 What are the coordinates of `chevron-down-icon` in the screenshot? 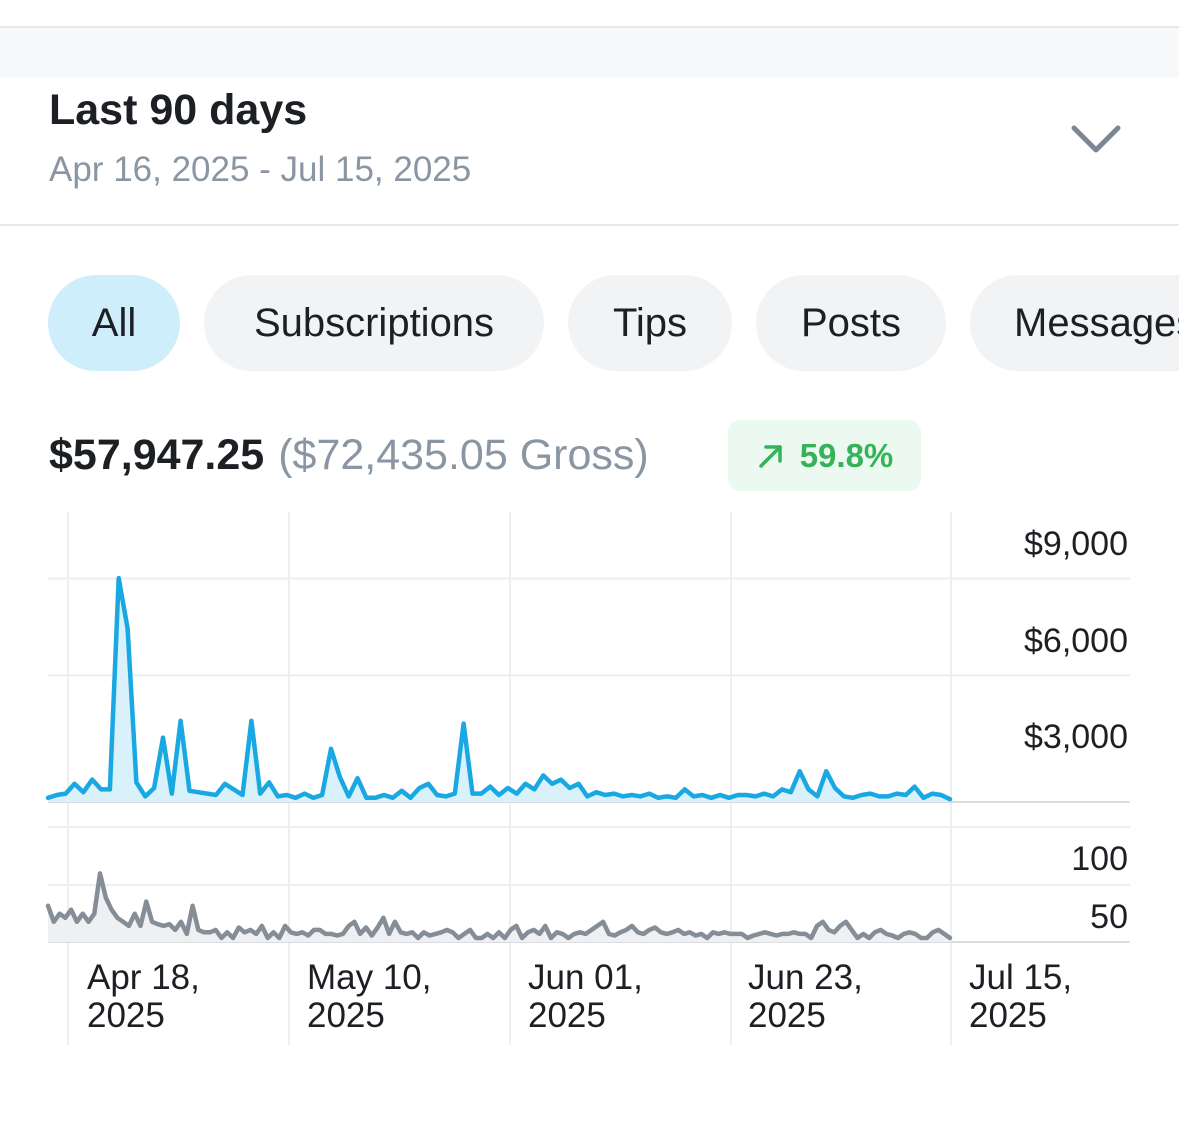 It's located at (1096, 138).